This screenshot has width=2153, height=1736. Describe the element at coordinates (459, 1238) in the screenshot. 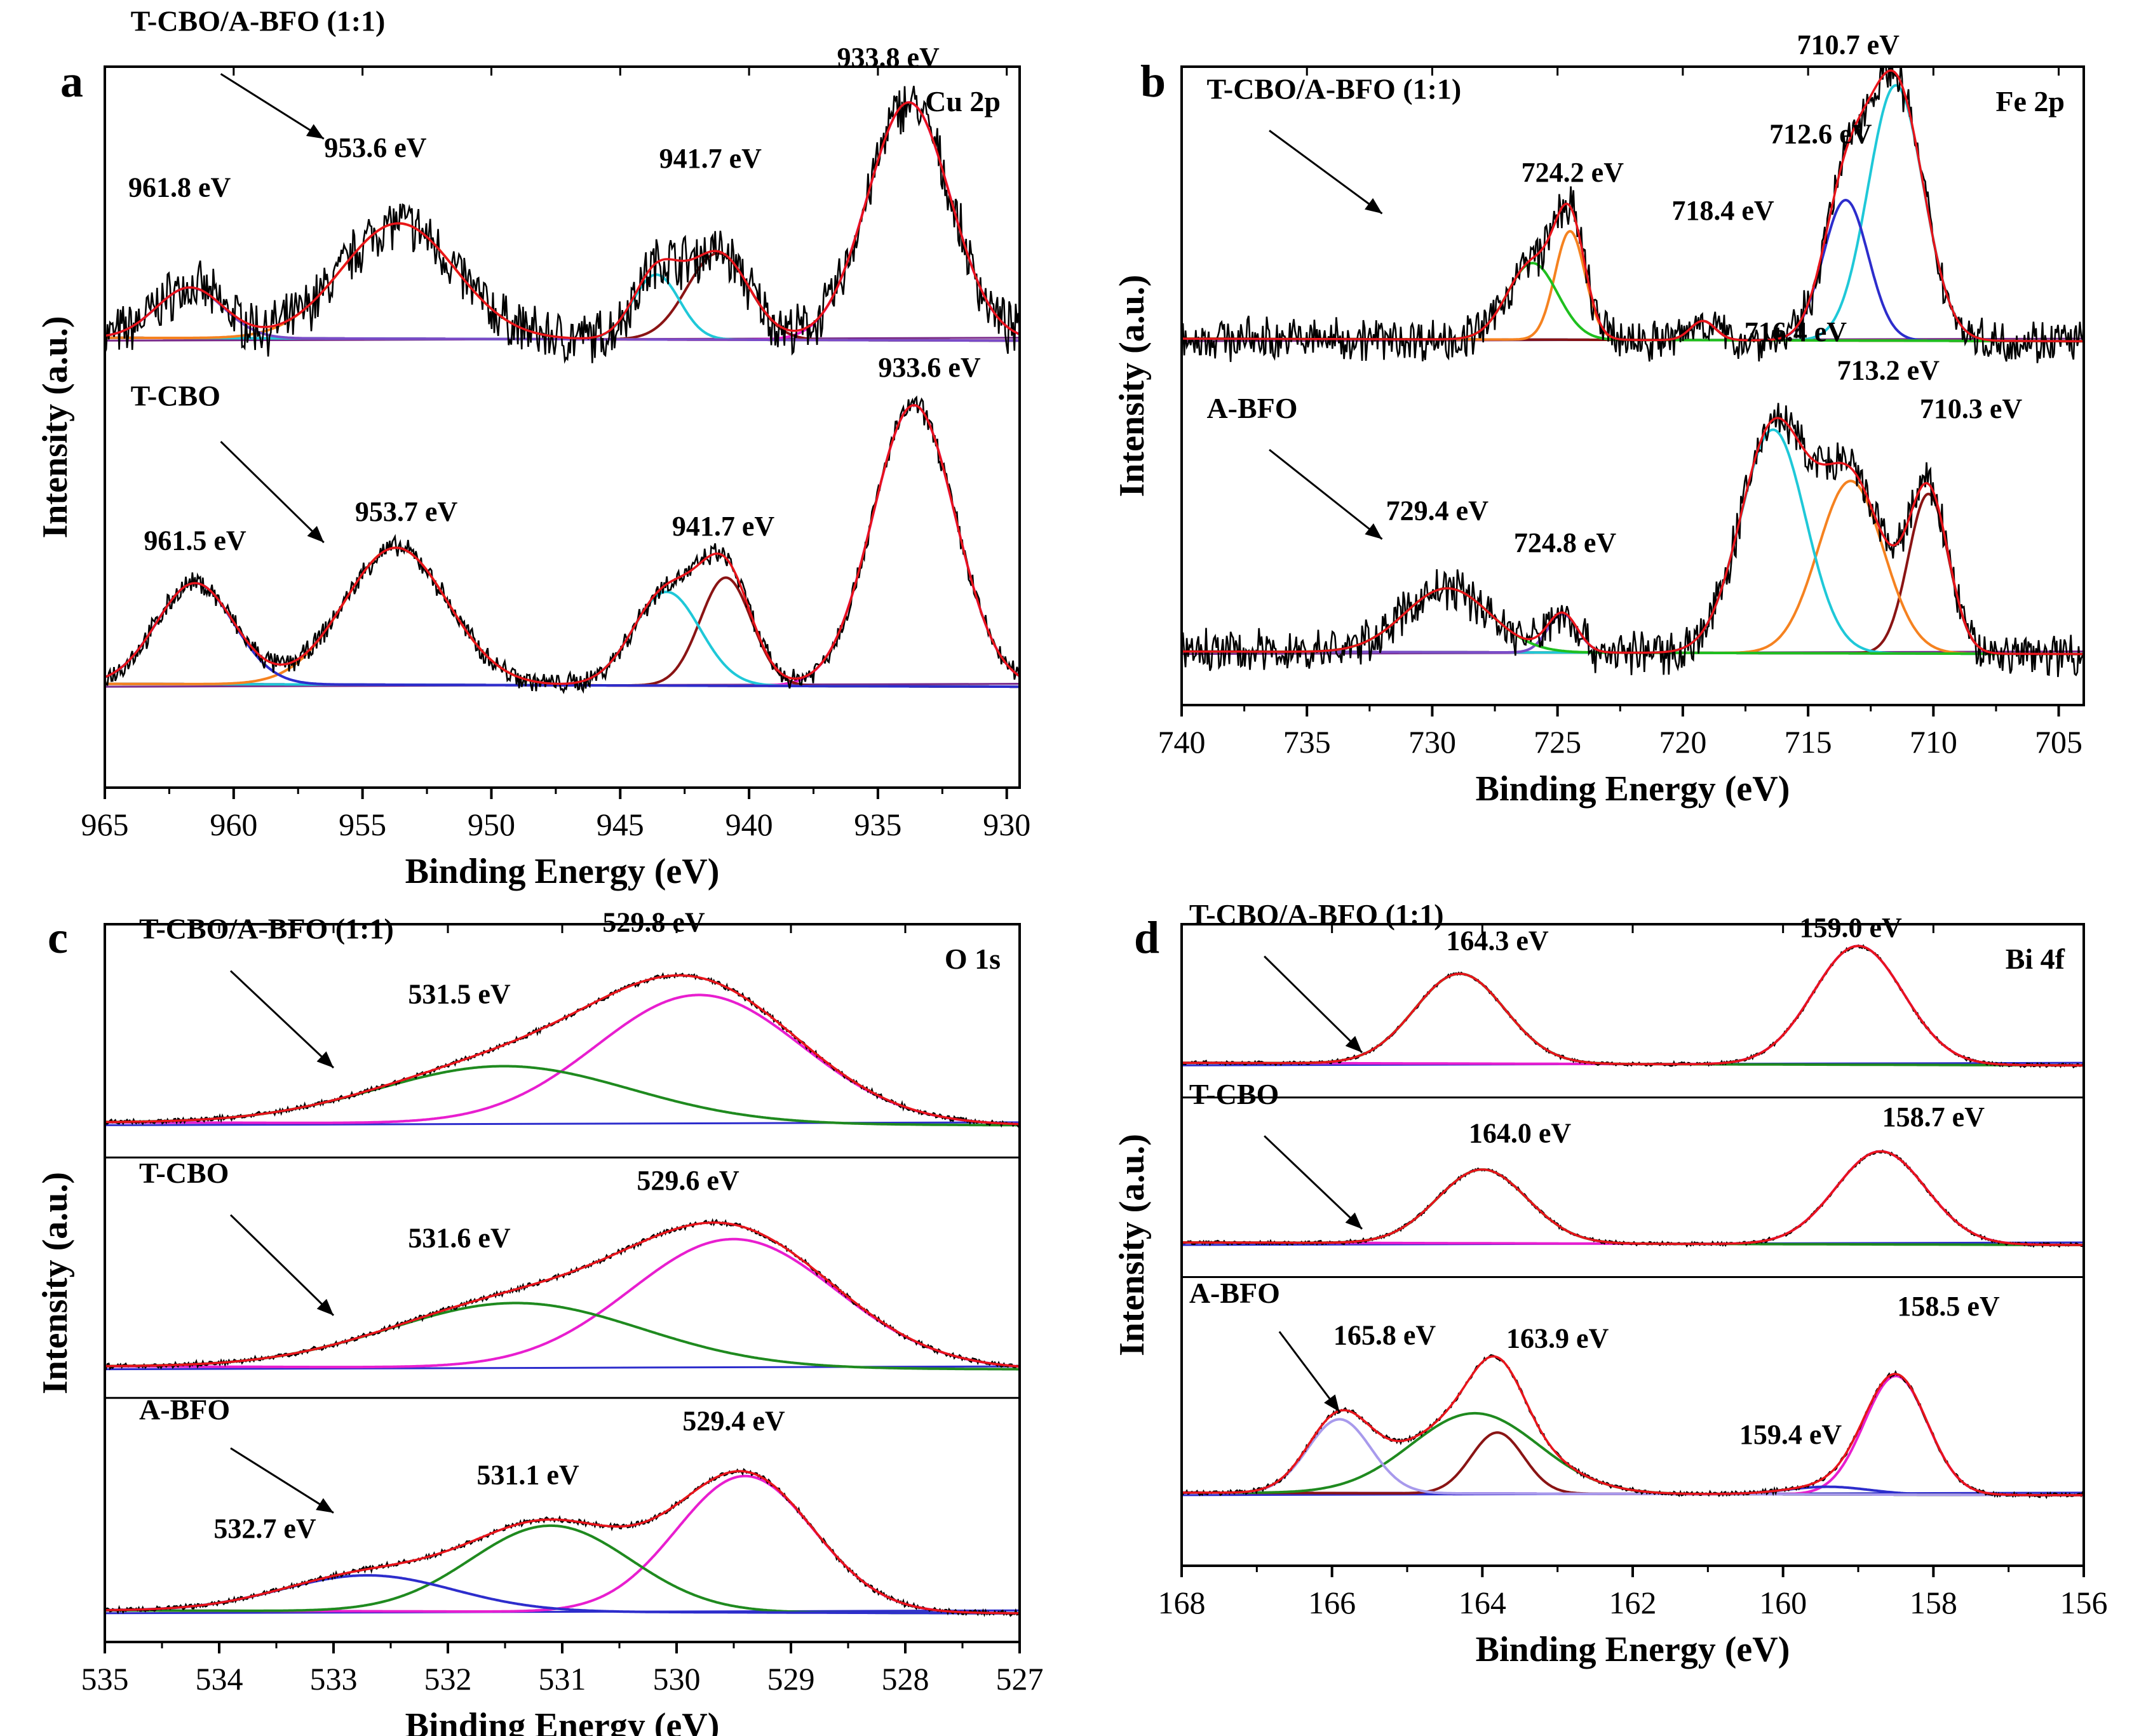

I see `peak-annotation: 531.6 eV` at that location.